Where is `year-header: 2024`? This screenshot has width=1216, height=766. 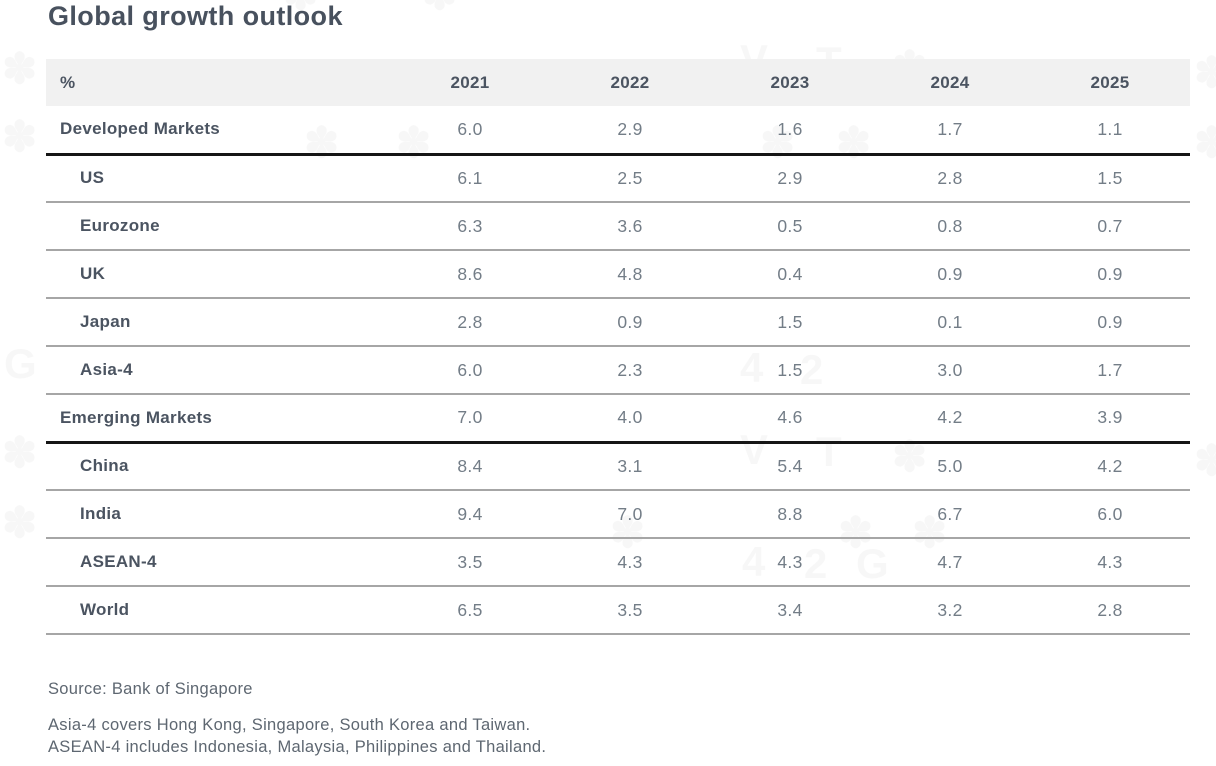
year-header: 2024 is located at coordinates (950, 82).